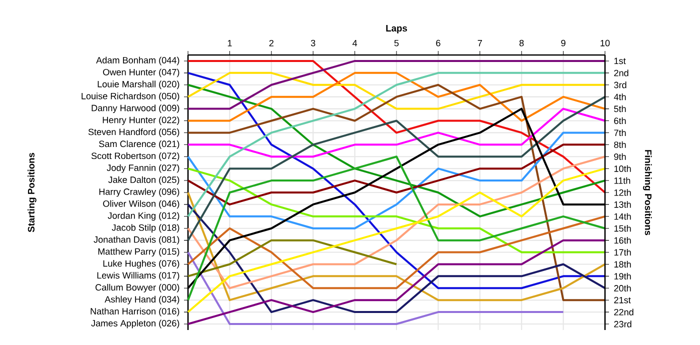 The height and width of the screenshot is (345, 700). What do you see at coordinates (620, 120) in the screenshot?
I see `y2-tick-label: 6th` at bounding box center [620, 120].